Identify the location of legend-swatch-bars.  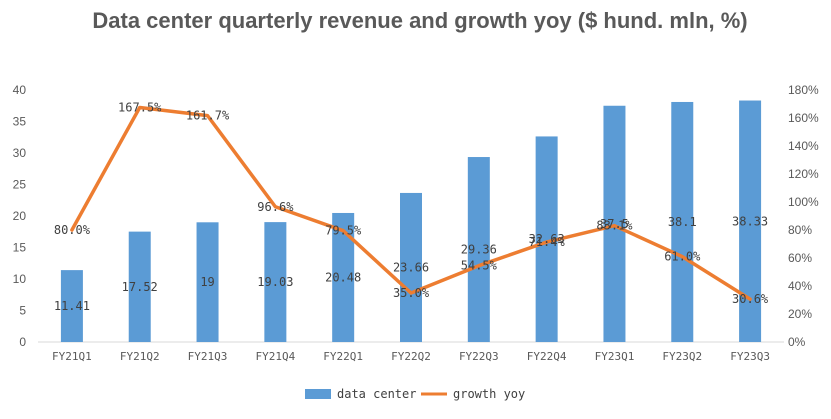
(318, 394).